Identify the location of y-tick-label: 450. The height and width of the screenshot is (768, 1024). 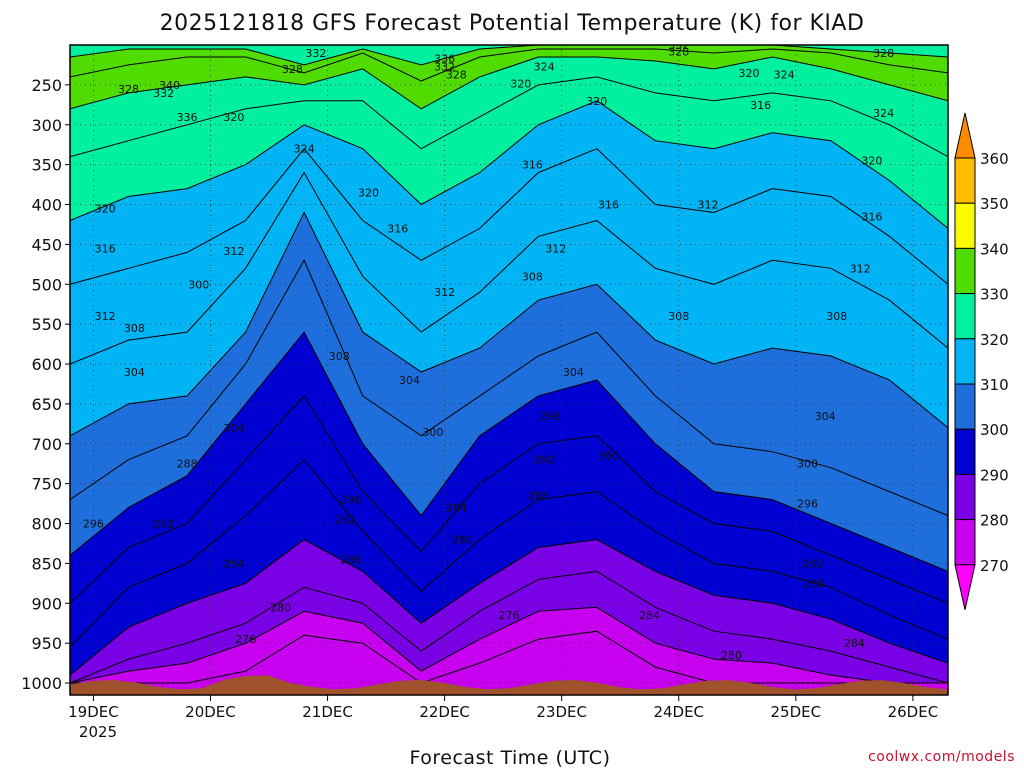
(46, 244).